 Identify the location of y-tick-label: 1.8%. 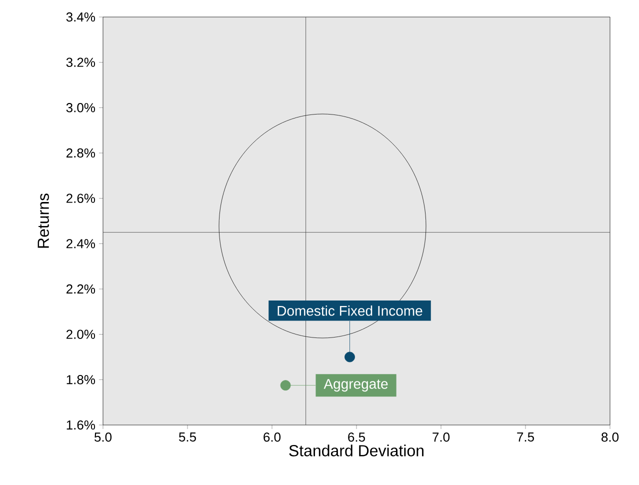
(81, 379).